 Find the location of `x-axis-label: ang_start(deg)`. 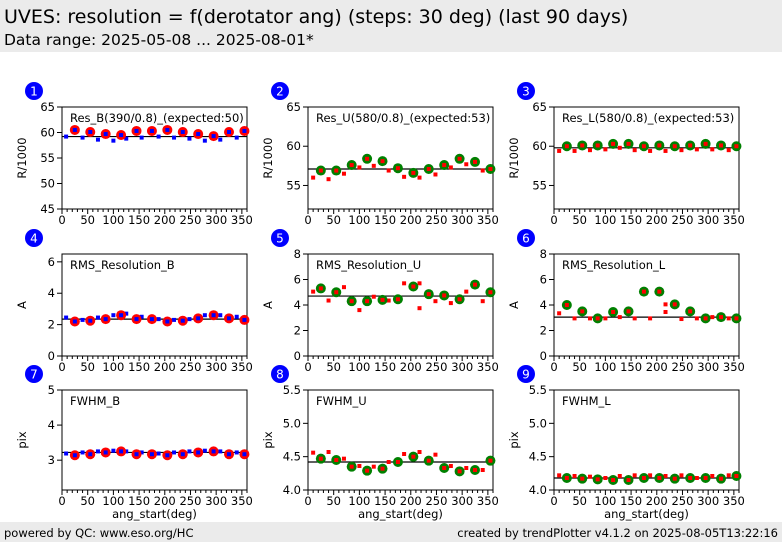

x-axis-label: ang_start(deg) is located at coordinates (154, 514).